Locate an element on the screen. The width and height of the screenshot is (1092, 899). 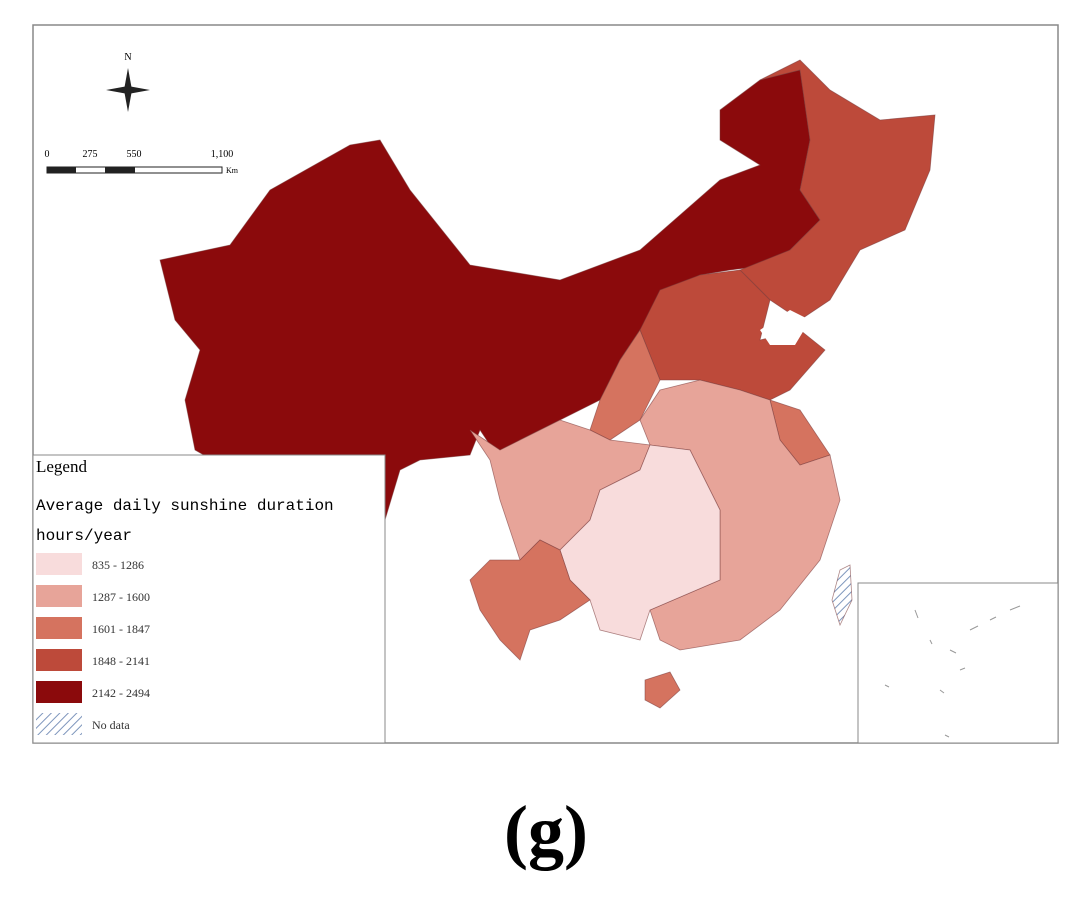
scale-label: 550 is located at coordinates (134, 154).